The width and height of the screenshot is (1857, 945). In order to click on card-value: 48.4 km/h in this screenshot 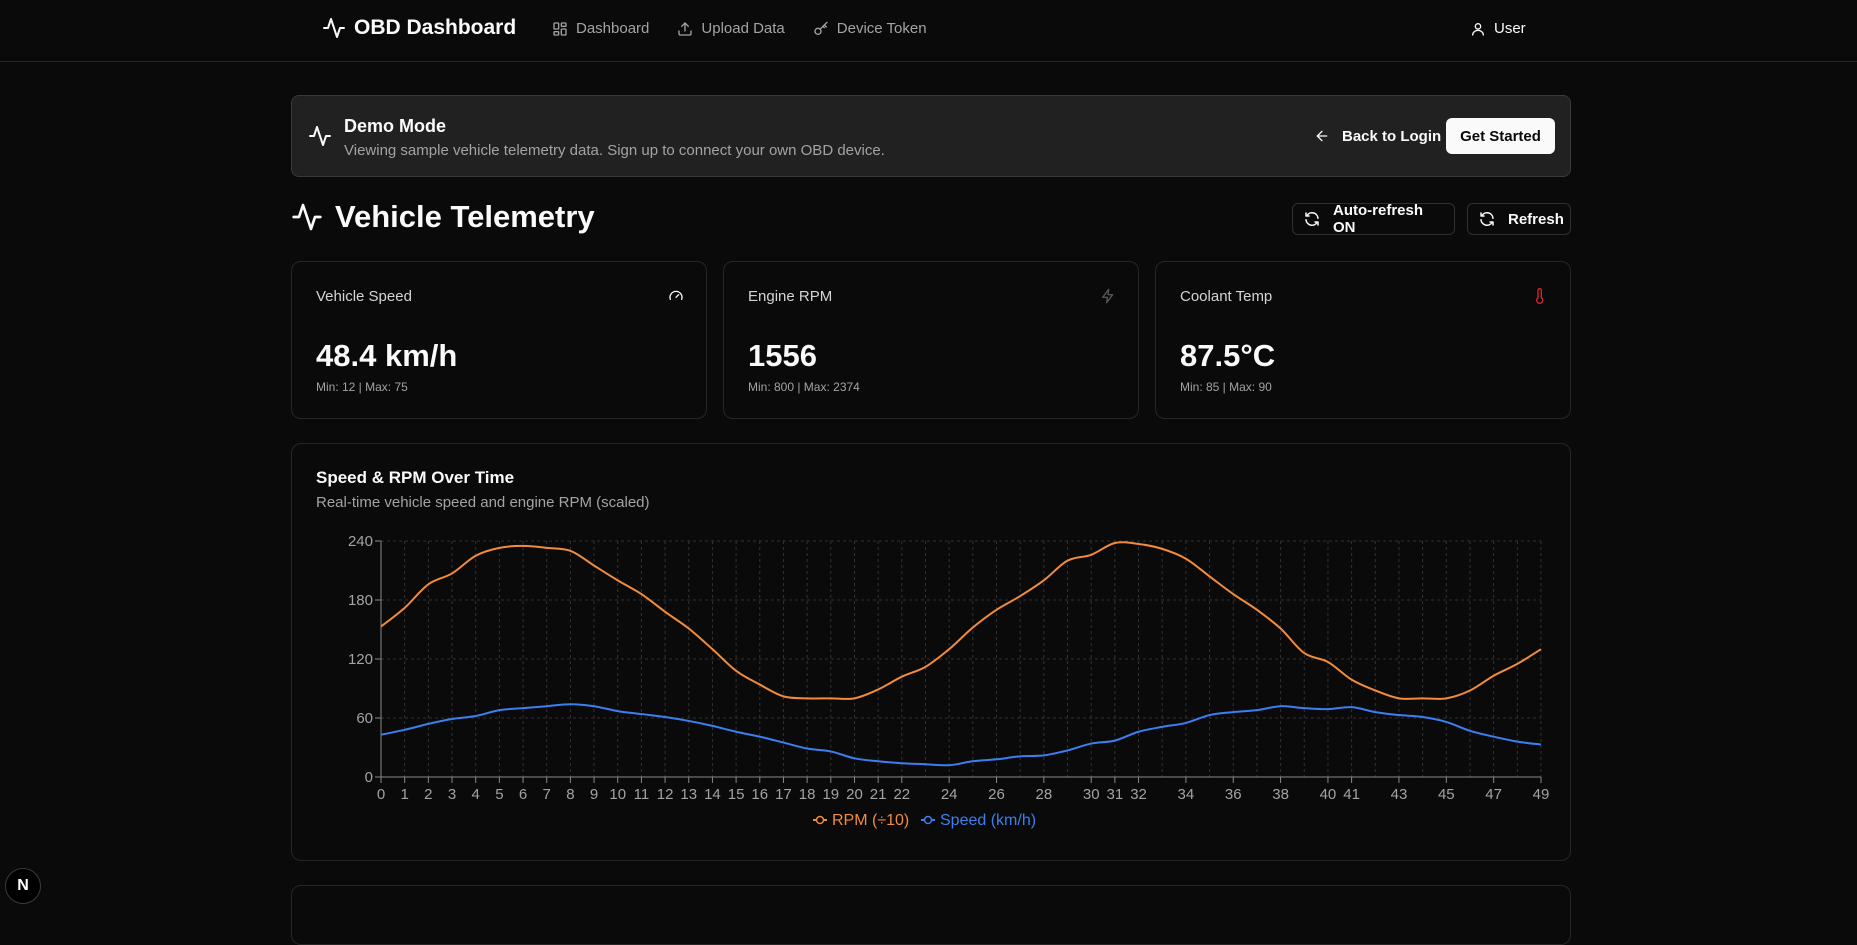, I will do `click(387, 355)`.